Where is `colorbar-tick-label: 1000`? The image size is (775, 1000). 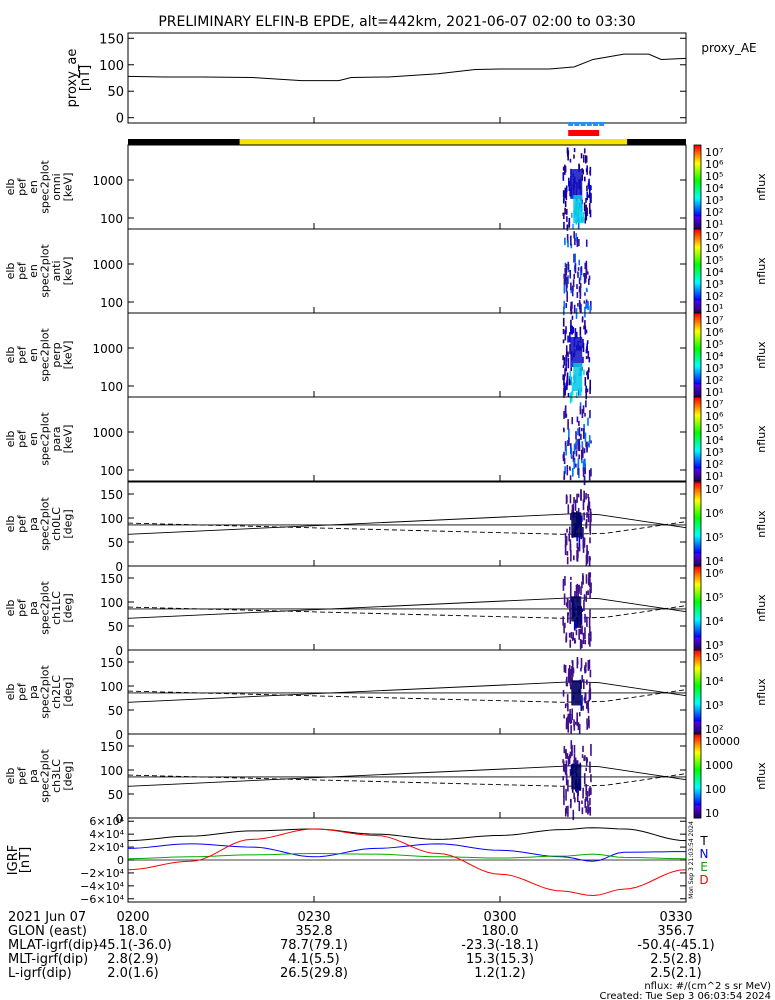 colorbar-tick-label: 1000 is located at coordinates (719, 765).